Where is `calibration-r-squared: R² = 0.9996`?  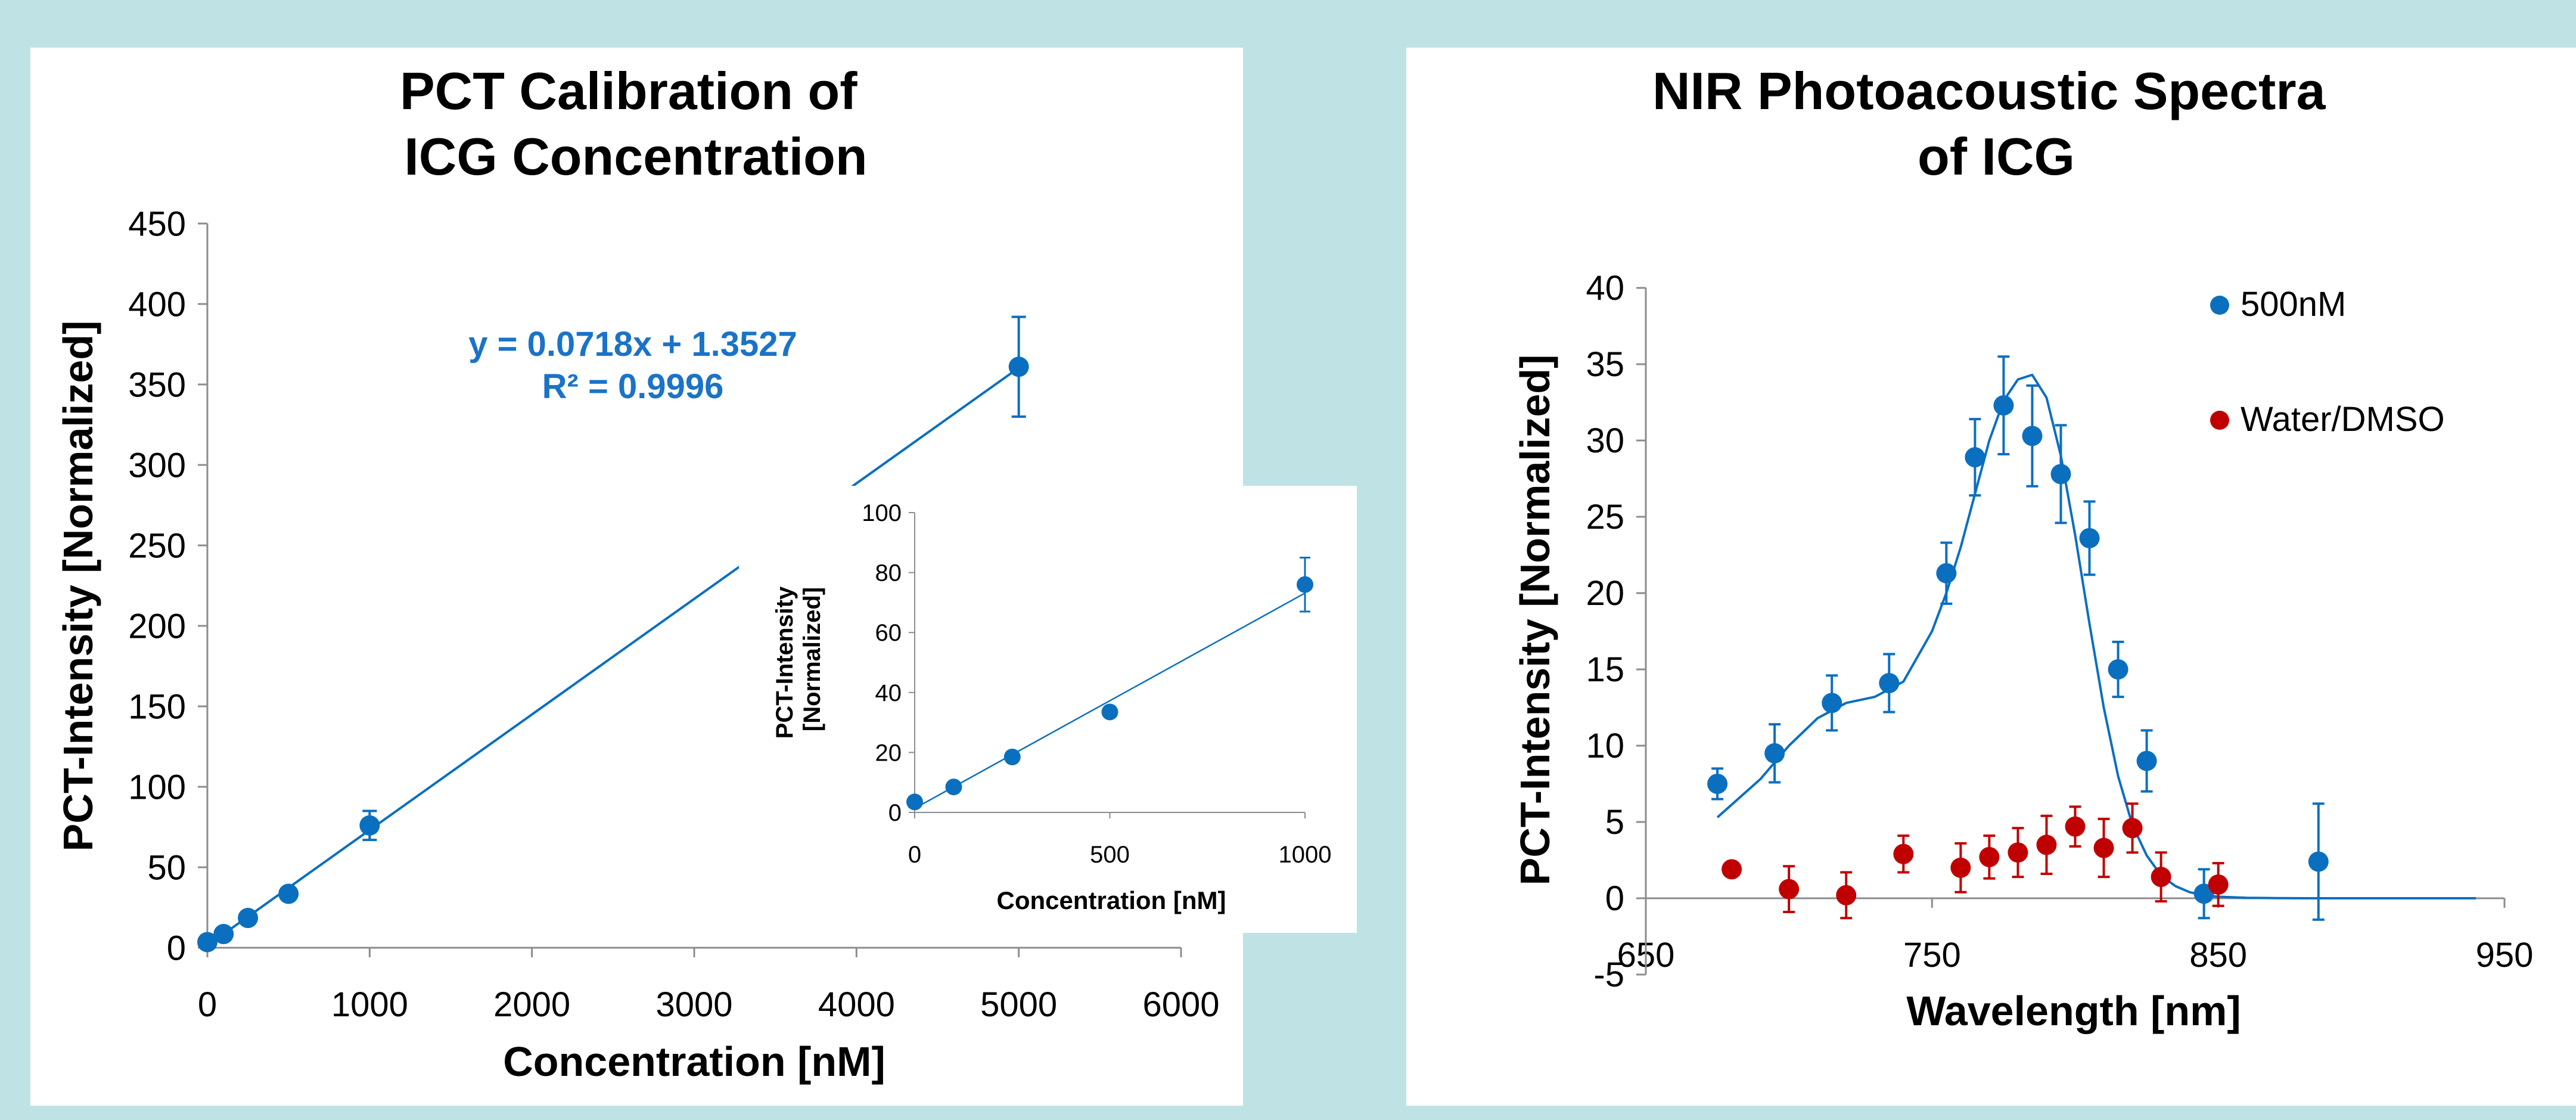 calibration-r-squared: R² = 0.9996 is located at coordinates (633, 386).